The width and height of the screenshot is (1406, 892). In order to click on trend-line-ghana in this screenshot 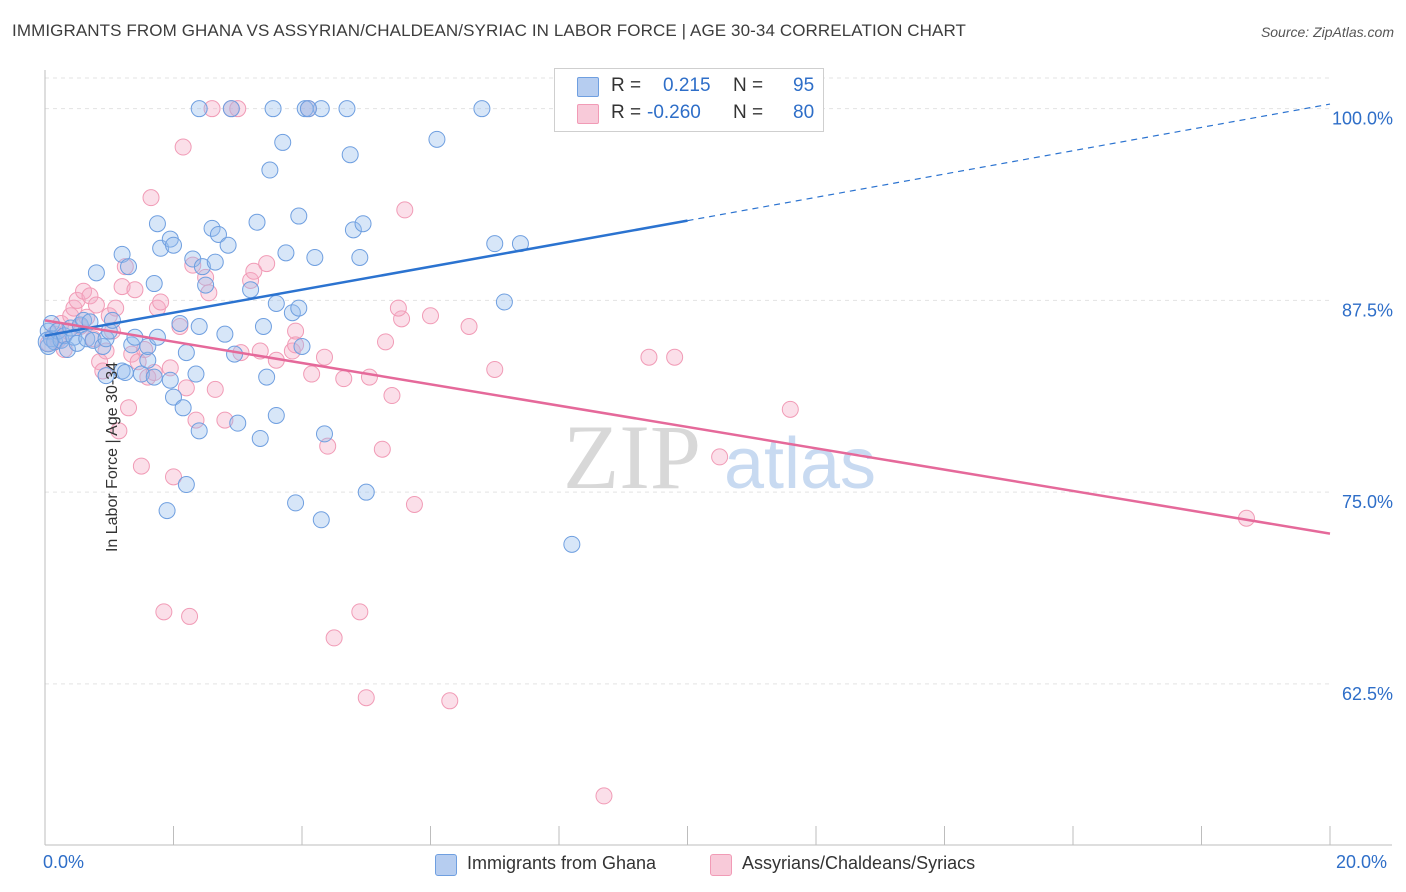, I will do `click(366, 278)`.